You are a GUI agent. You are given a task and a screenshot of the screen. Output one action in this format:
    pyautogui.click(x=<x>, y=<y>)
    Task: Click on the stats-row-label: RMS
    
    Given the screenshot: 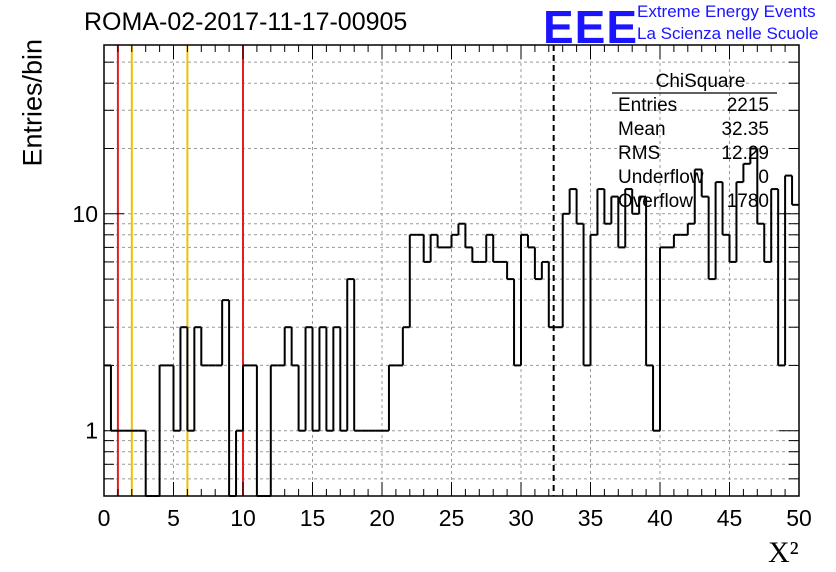 What is the action you would take?
    pyautogui.click(x=639, y=153)
    